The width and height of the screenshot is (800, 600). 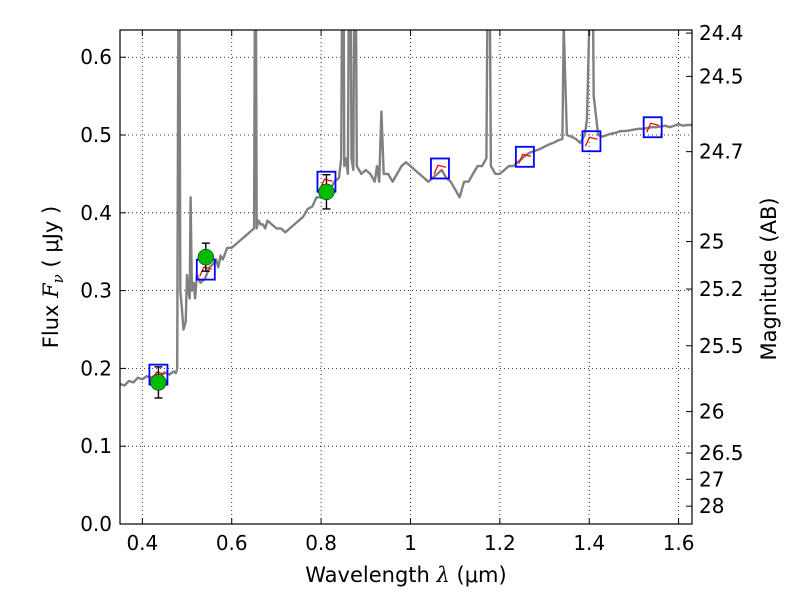 I want to click on x-tick-label: 1, so click(x=410, y=543).